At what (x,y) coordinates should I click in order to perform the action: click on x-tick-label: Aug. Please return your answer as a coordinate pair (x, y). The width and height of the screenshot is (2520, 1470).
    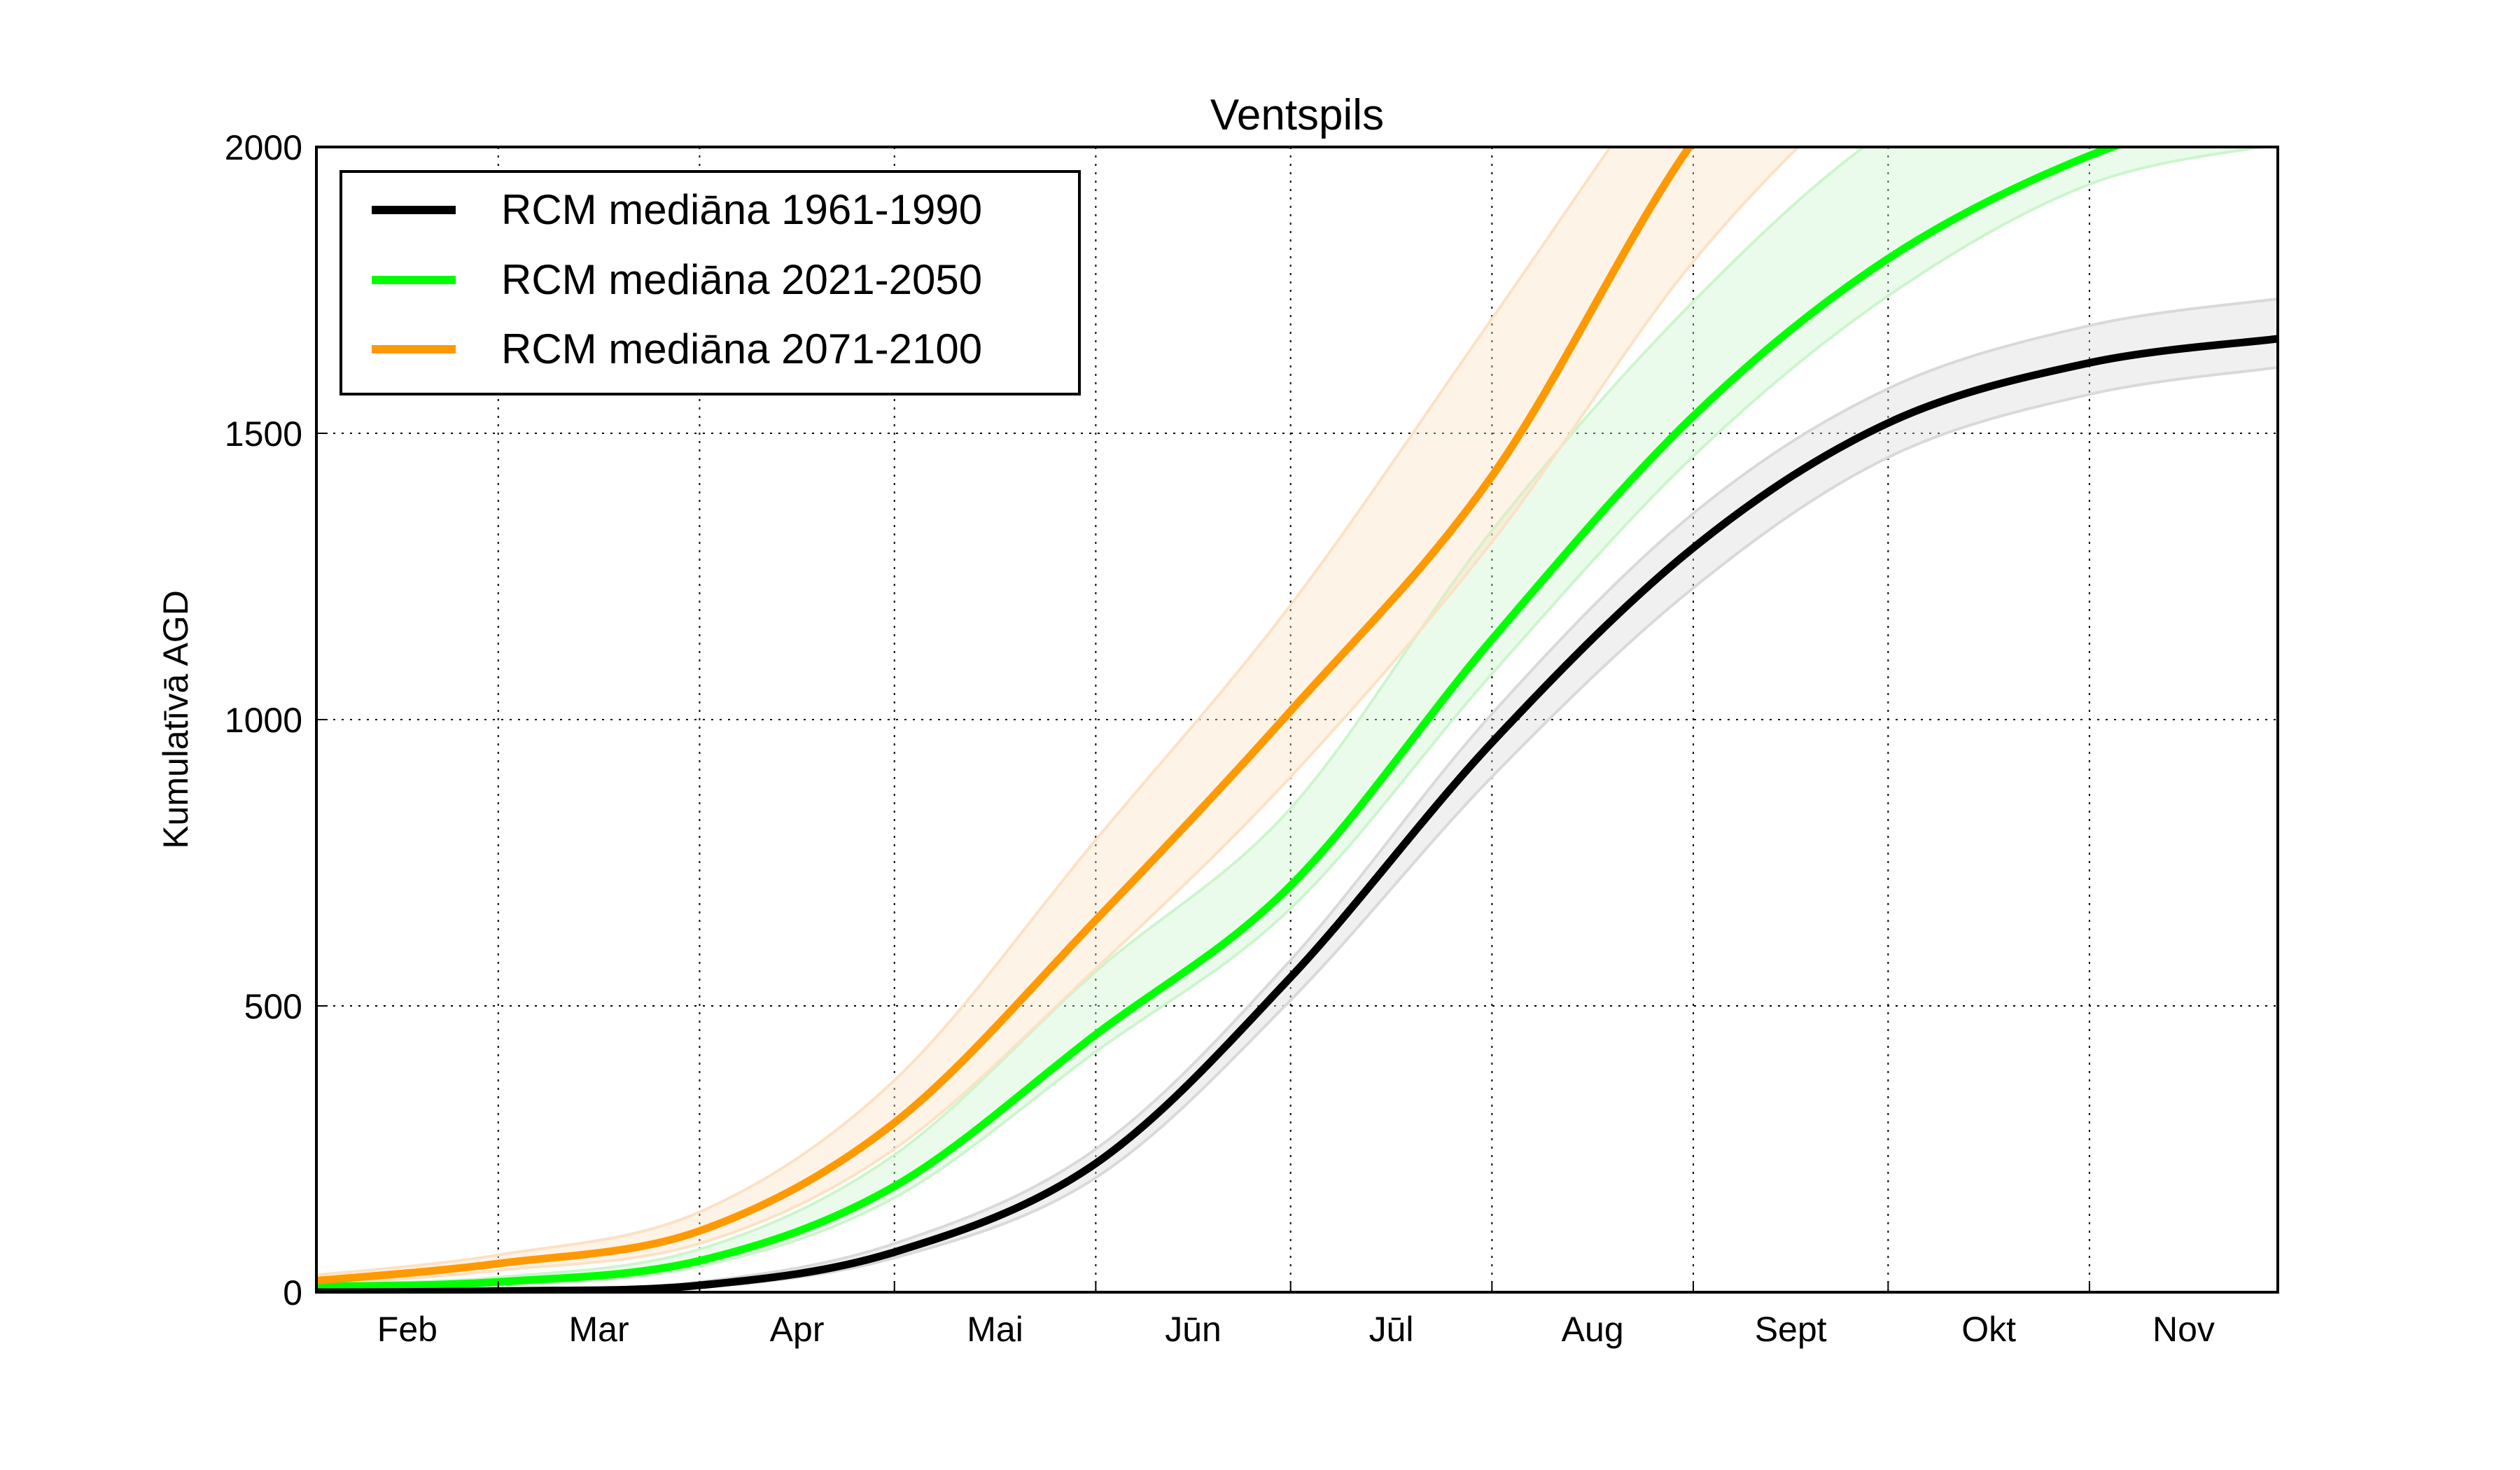
    Looking at the image, I should click on (1593, 1329).